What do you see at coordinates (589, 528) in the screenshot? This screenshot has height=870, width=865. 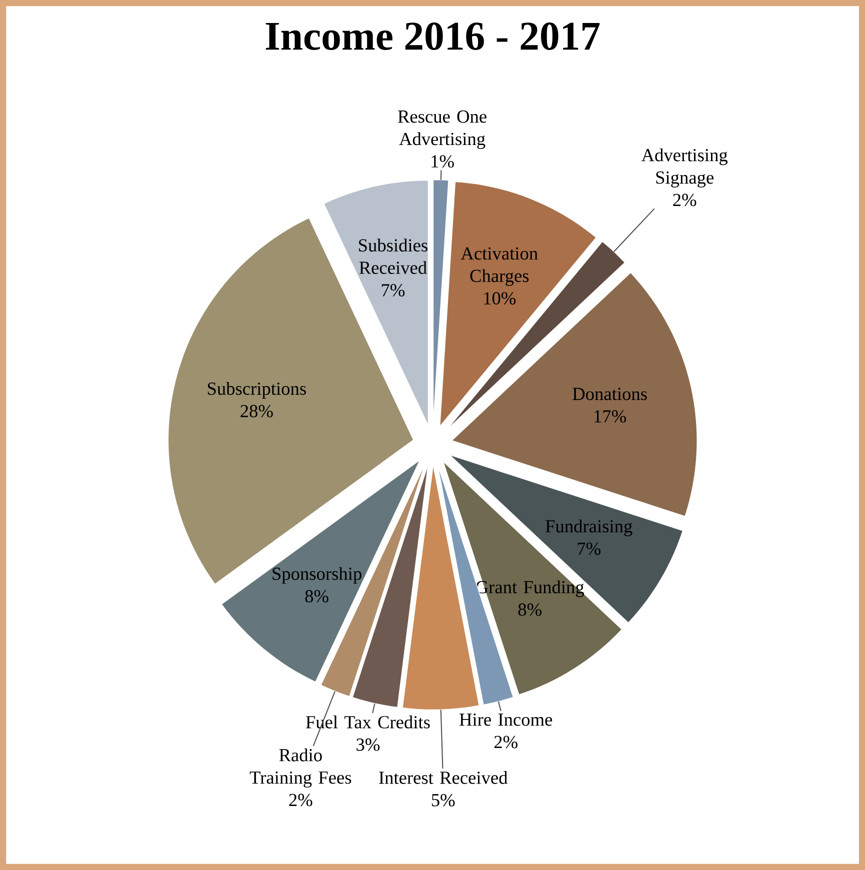 I see `slice-label: Fundraising` at bounding box center [589, 528].